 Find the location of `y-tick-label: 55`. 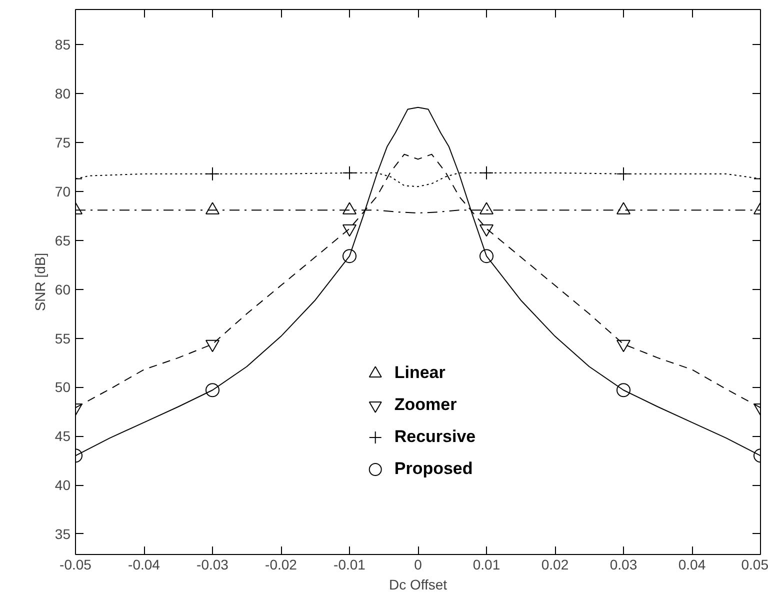

y-tick-label: 55 is located at coordinates (62, 338).